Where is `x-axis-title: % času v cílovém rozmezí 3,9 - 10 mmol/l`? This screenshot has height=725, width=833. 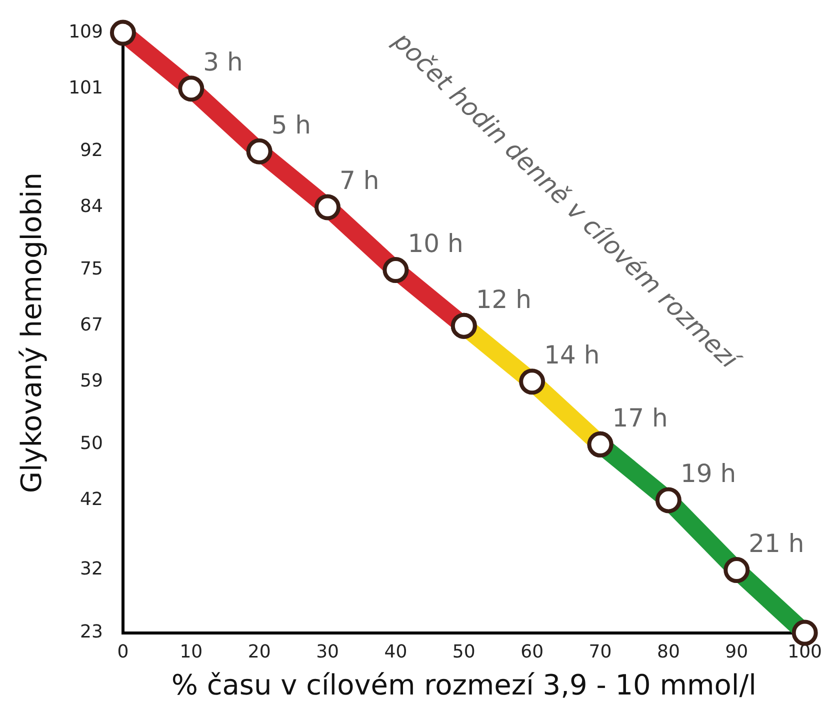 x-axis-title: % času v cílovém rozmezí 3,9 - 10 mmol/l is located at coordinates (463, 685).